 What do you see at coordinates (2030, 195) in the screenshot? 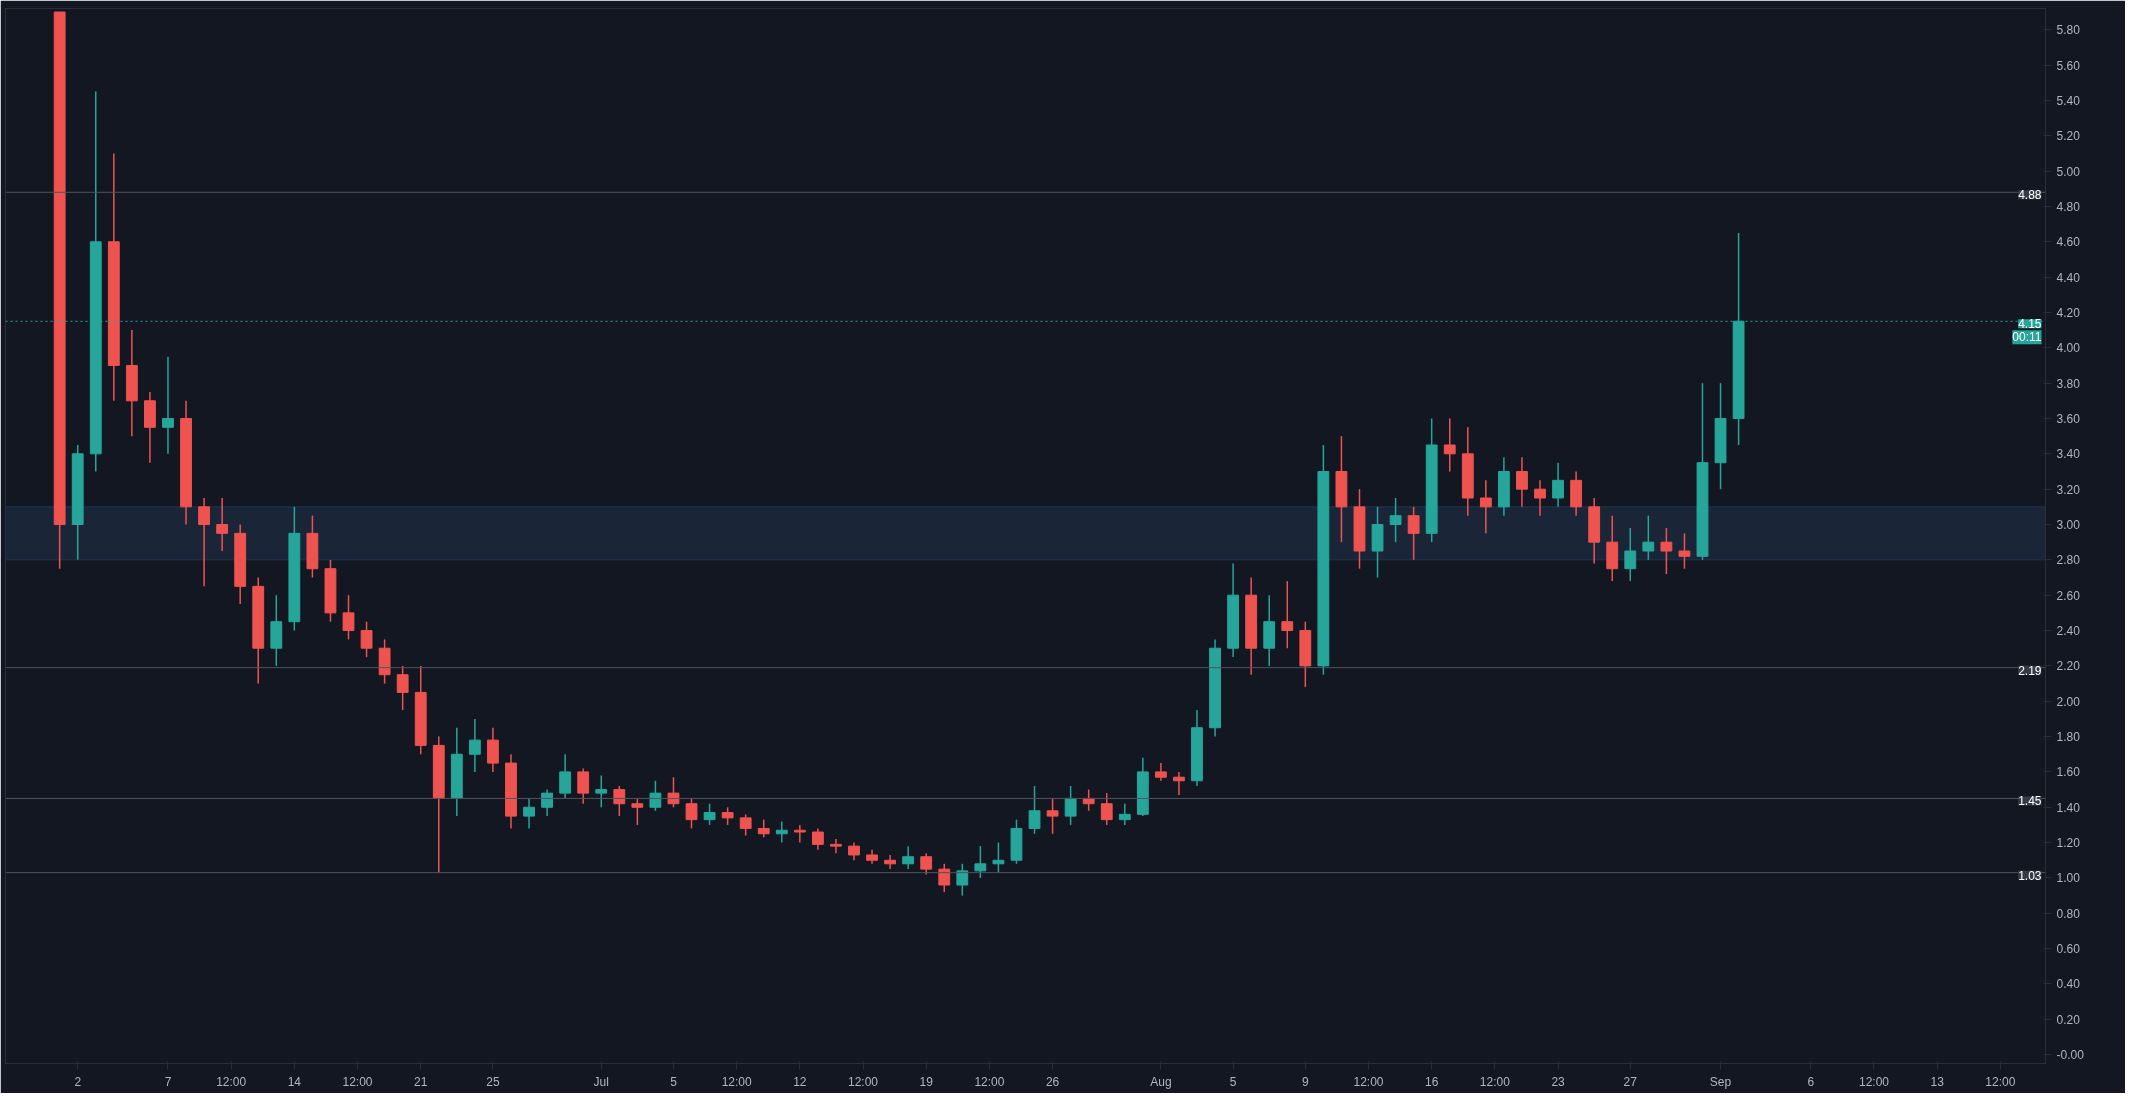
I see `ref-line-label: 4.88` at bounding box center [2030, 195].